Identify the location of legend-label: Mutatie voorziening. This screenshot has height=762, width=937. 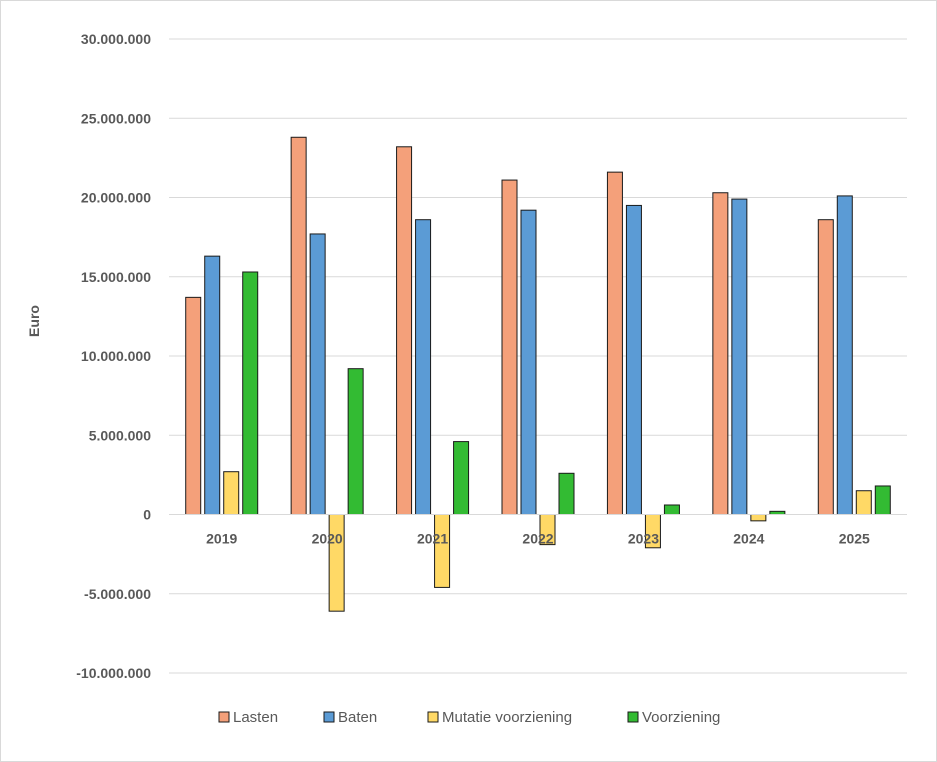
(507, 717).